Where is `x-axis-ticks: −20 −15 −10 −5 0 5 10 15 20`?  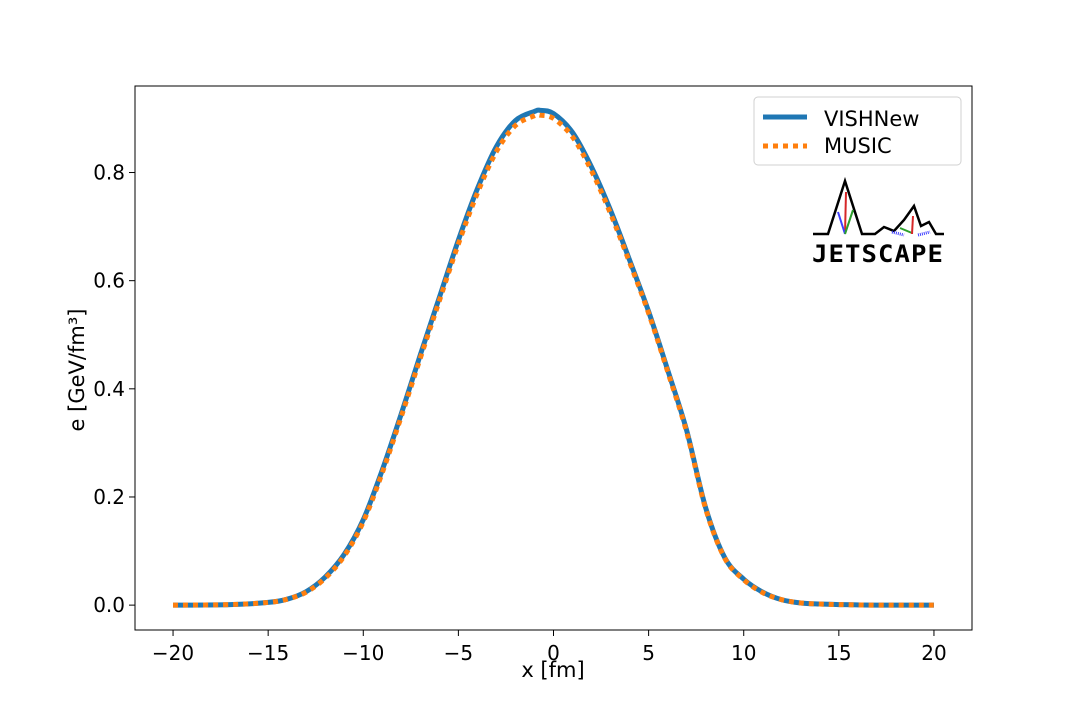 x-axis-ticks: −20 −15 −10 −5 0 5 10 15 20 is located at coordinates (549, 647).